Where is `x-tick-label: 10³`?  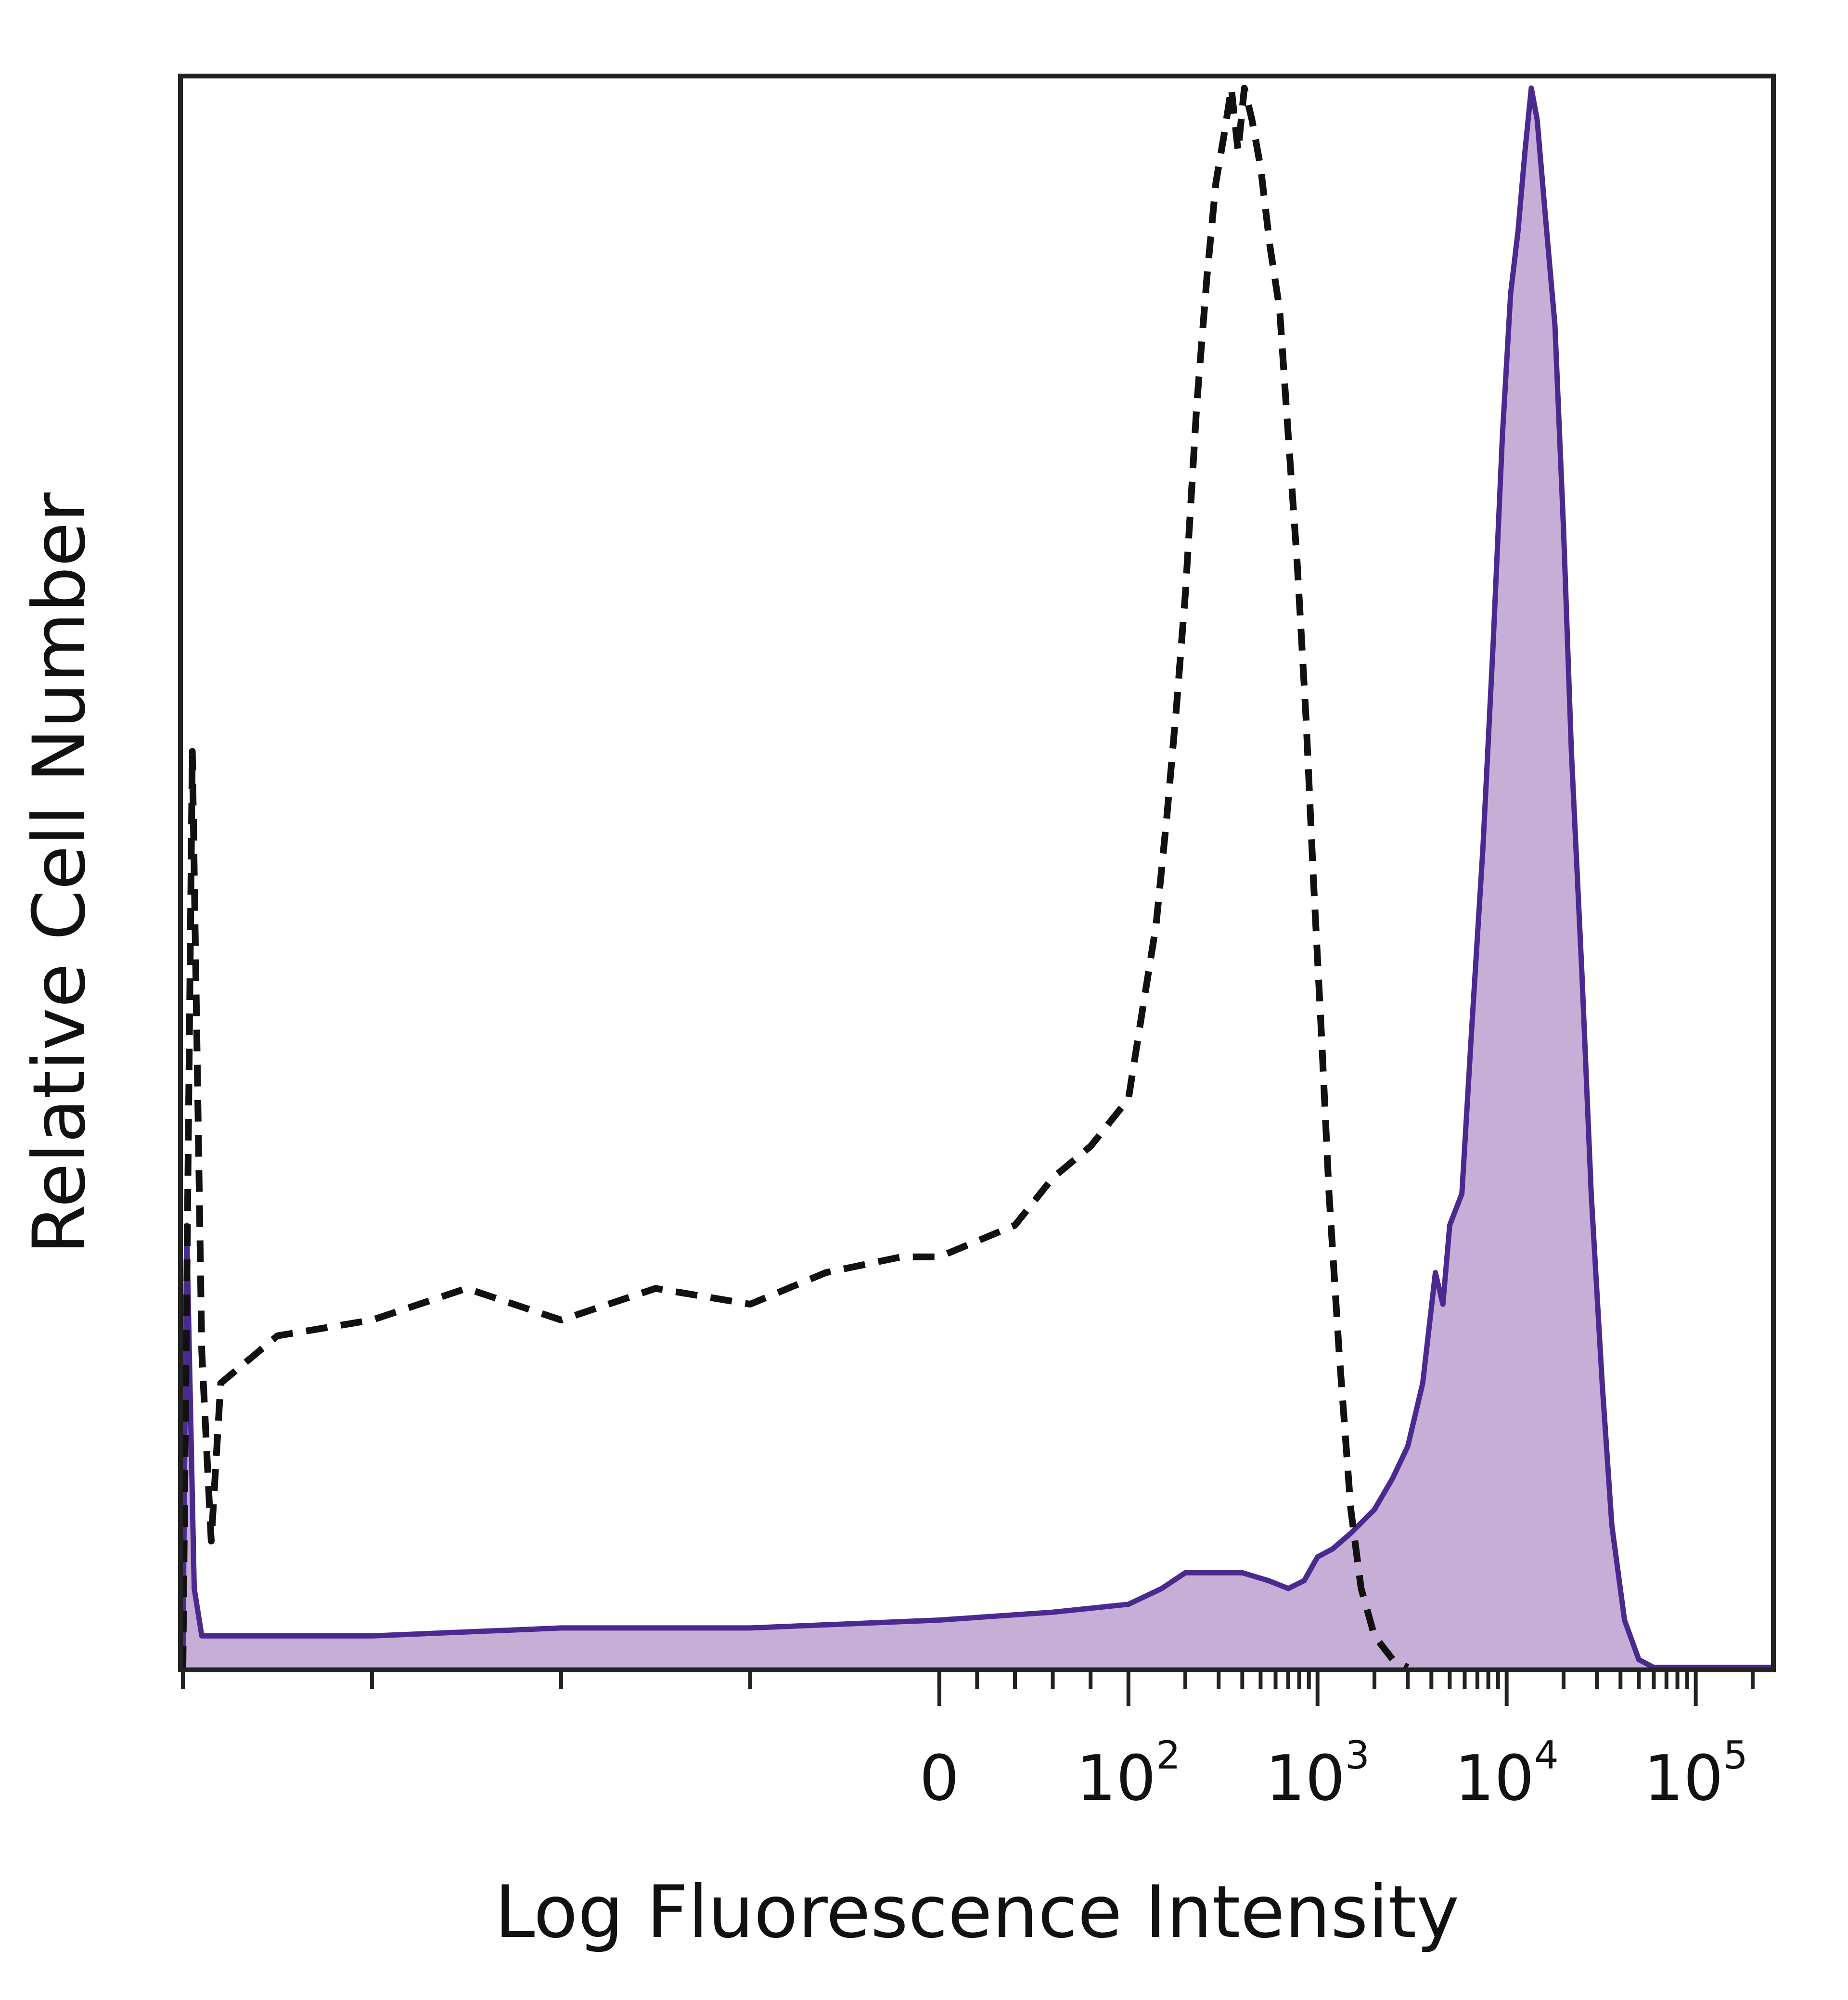 x-tick-label: 10³ is located at coordinates (1318, 1774).